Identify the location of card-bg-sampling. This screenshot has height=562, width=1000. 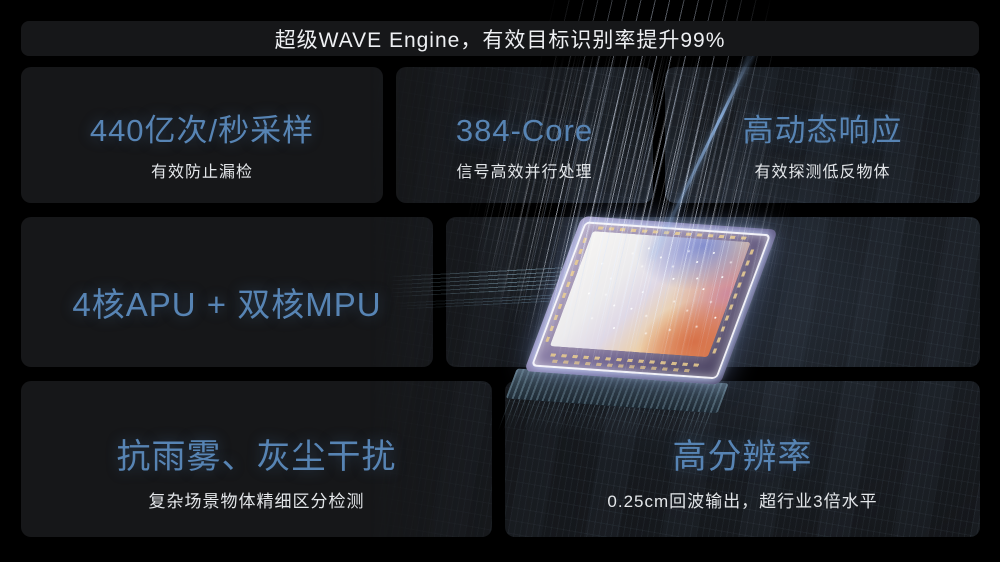
(202, 135).